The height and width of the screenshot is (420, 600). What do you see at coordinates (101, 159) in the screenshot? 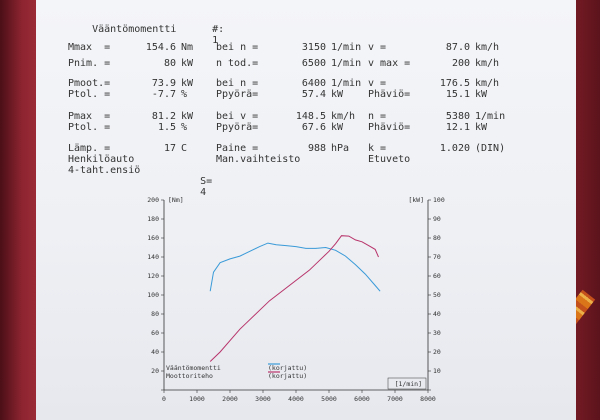
I see `vehicle-type: Henkilöauto` at bounding box center [101, 159].